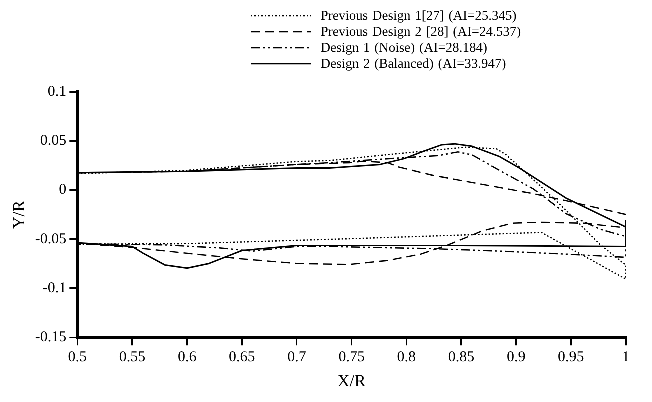 The width and height of the screenshot is (652, 402). What do you see at coordinates (57, 92) in the screenshot?
I see `y-tick-label: 0.1` at bounding box center [57, 92].